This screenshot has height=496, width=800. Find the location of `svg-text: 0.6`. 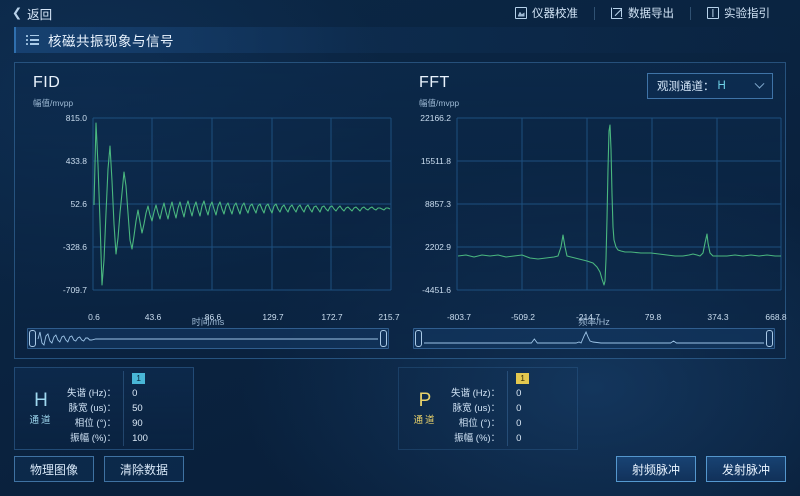

svg-text: 0.6 is located at coordinates (94, 317).